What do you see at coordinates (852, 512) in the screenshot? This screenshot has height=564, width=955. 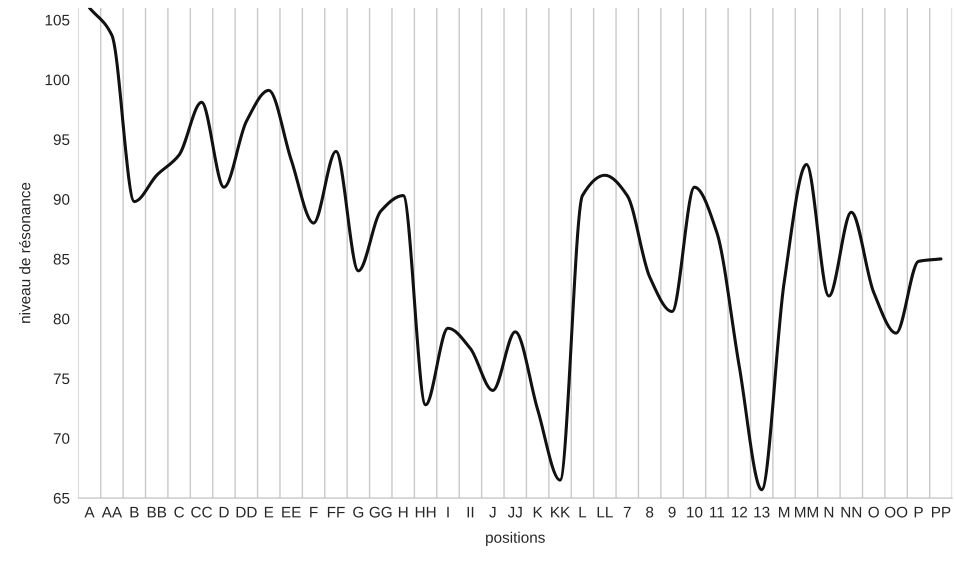 I see `x-tick-label: NN` at bounding box center [852, 512].